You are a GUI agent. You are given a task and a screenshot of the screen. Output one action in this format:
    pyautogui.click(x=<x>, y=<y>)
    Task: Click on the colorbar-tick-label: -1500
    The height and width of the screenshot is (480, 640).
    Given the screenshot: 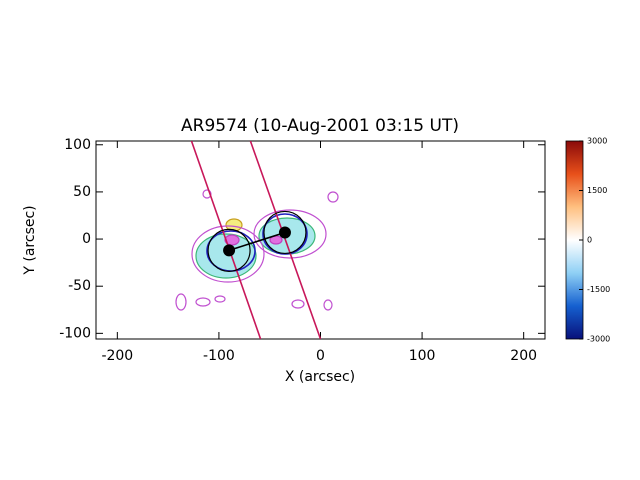 What is the action you would take?
    pyautogui.click(x=598, y=289)
    